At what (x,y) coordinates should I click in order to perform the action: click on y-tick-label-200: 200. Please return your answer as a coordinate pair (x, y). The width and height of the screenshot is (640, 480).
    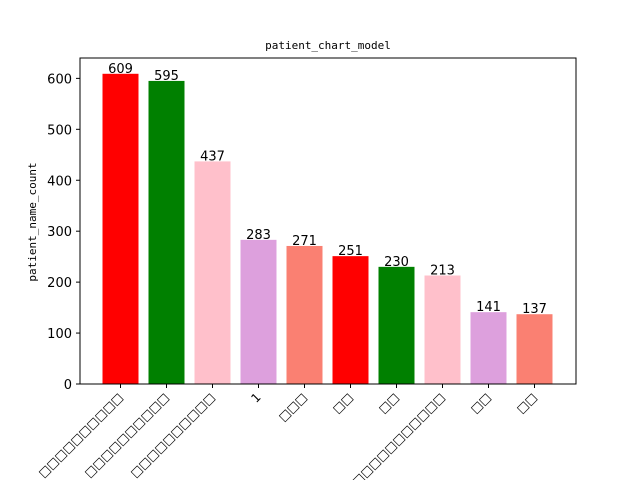
    Looking at the image, I should click on (59, 283).